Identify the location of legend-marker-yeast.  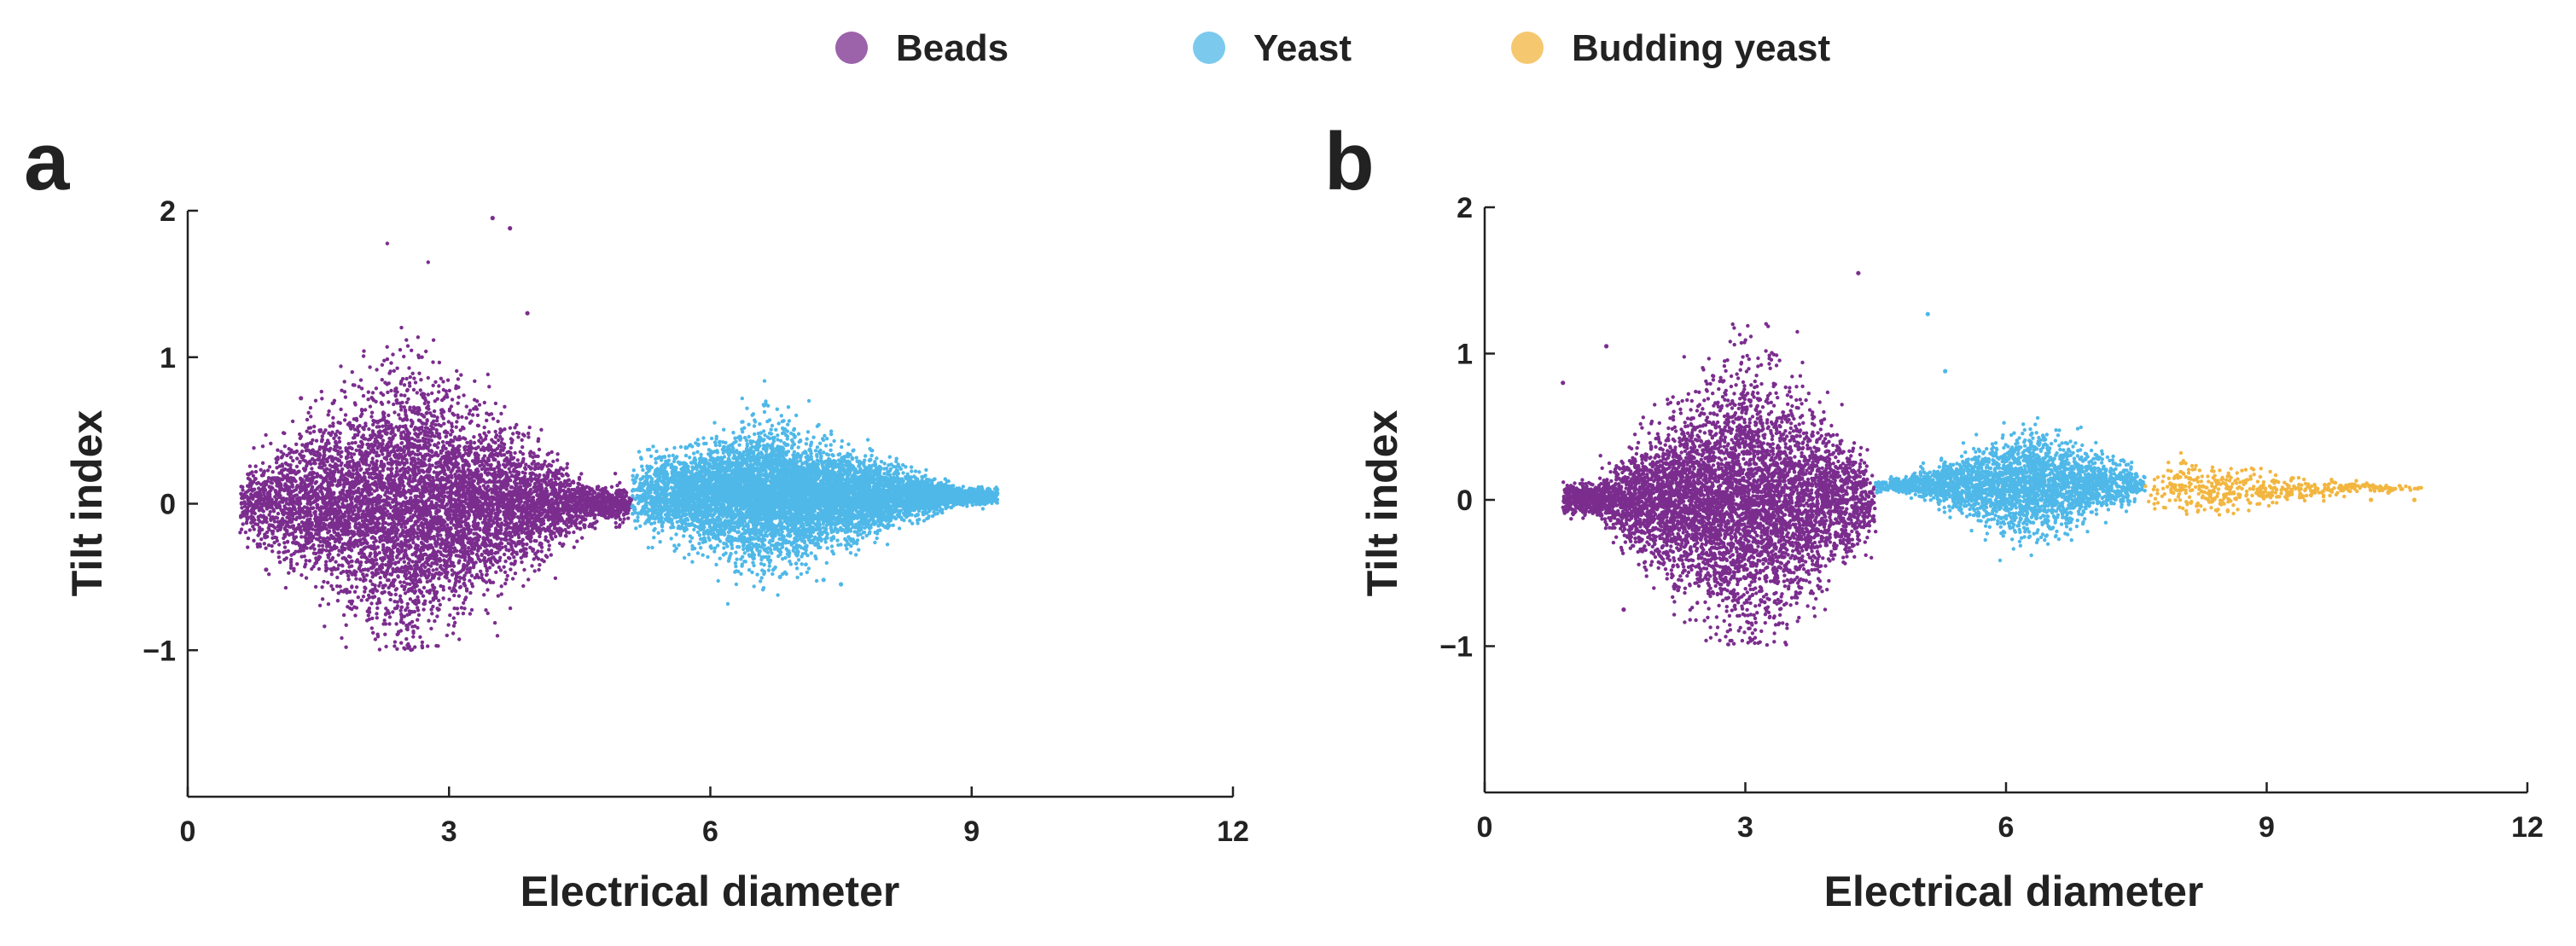
(1209, 48).